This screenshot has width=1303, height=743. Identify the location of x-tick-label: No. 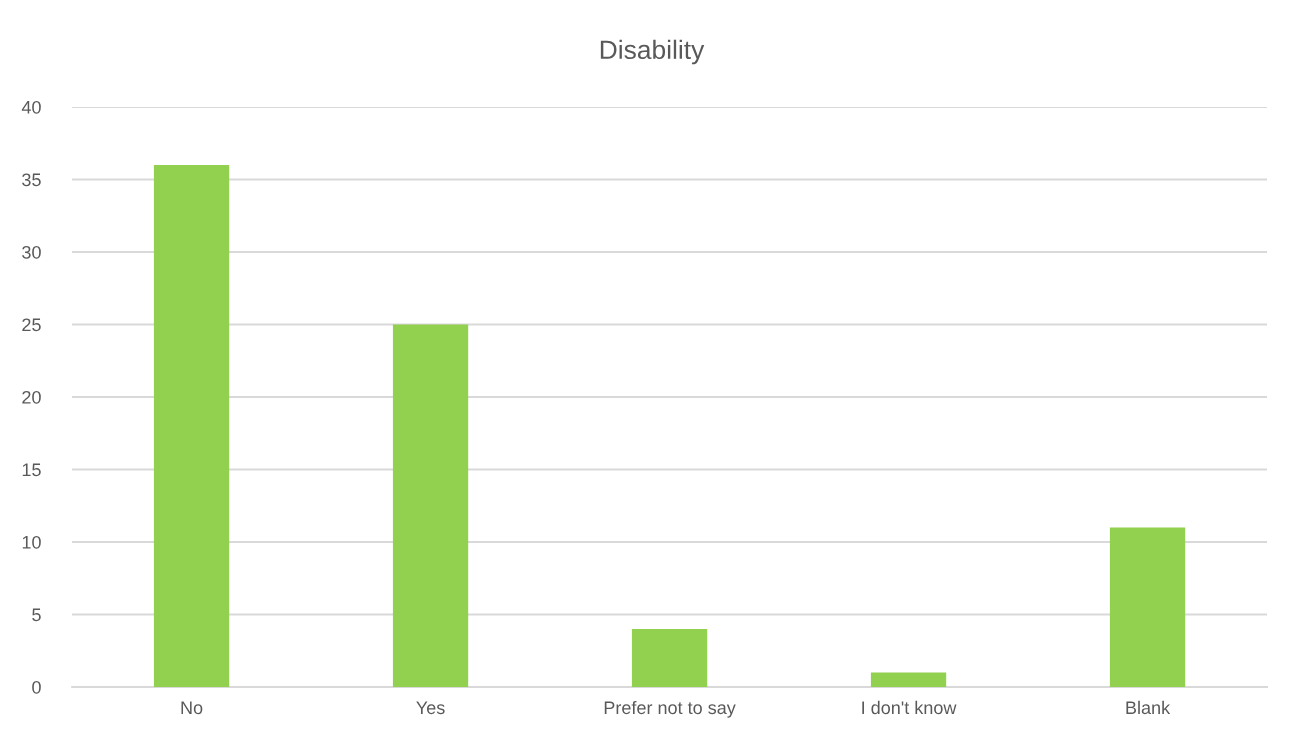
(192, 708).